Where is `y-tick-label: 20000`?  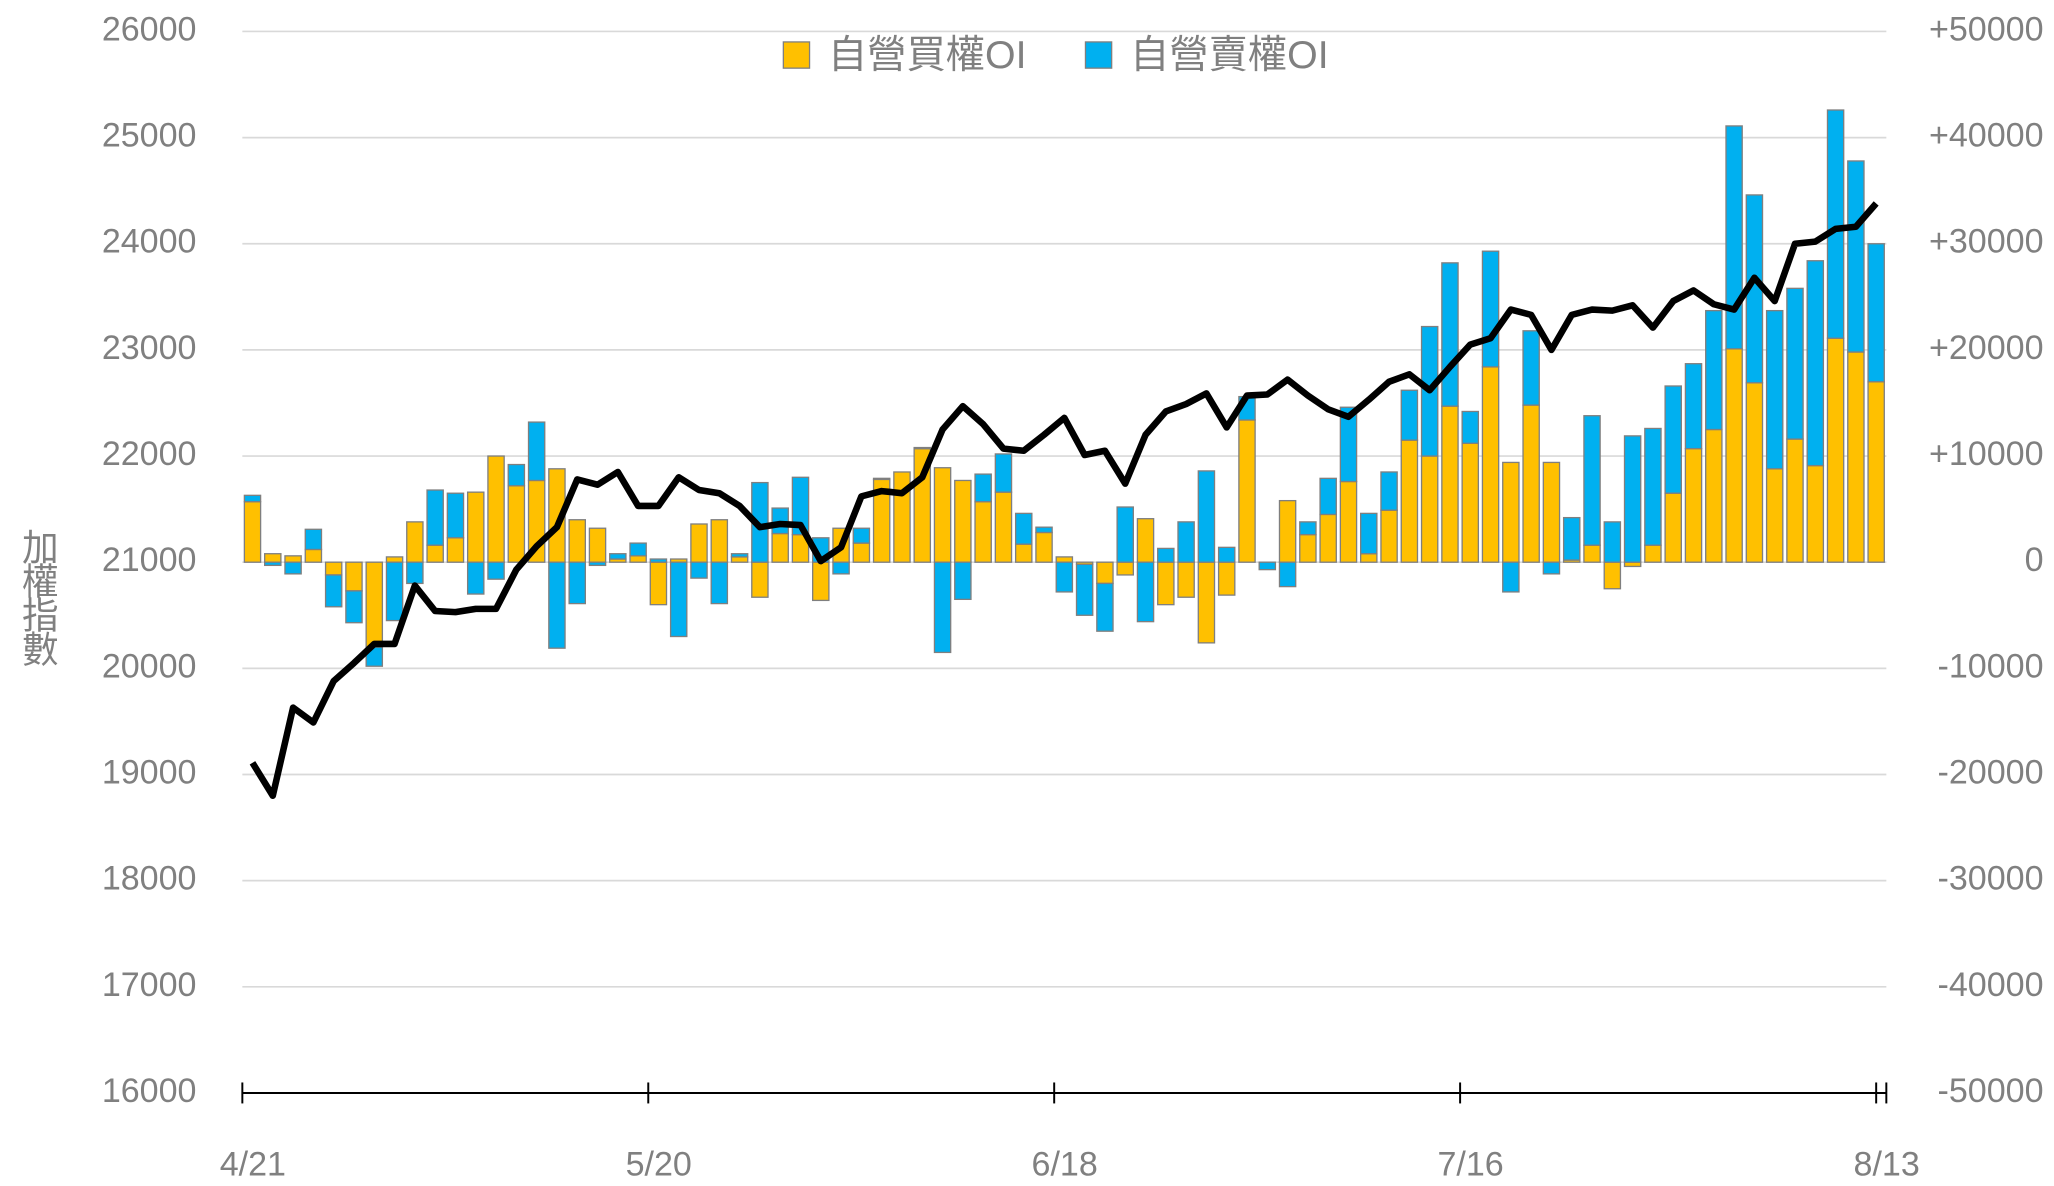 y-tick-label: 20000 is located at coordinates (149, 666).